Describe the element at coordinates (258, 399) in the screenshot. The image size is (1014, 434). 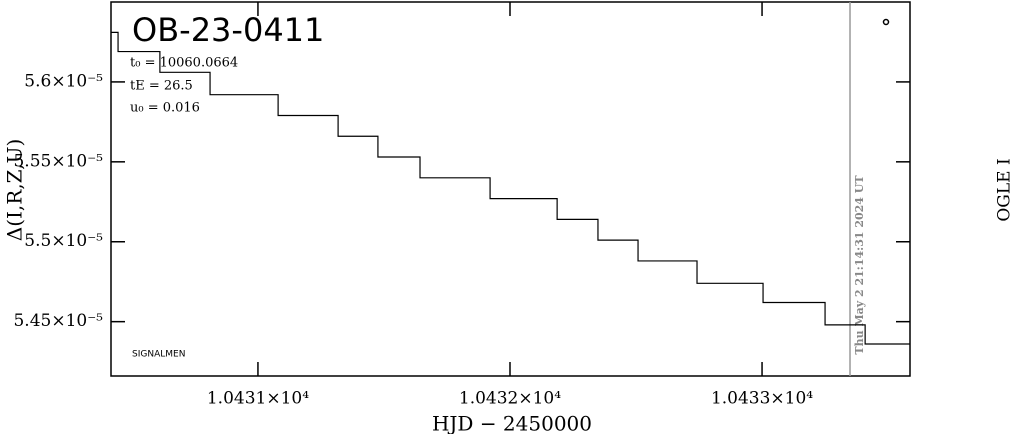
I see `x-tick-label: 1.0431×10⁴` at that location.